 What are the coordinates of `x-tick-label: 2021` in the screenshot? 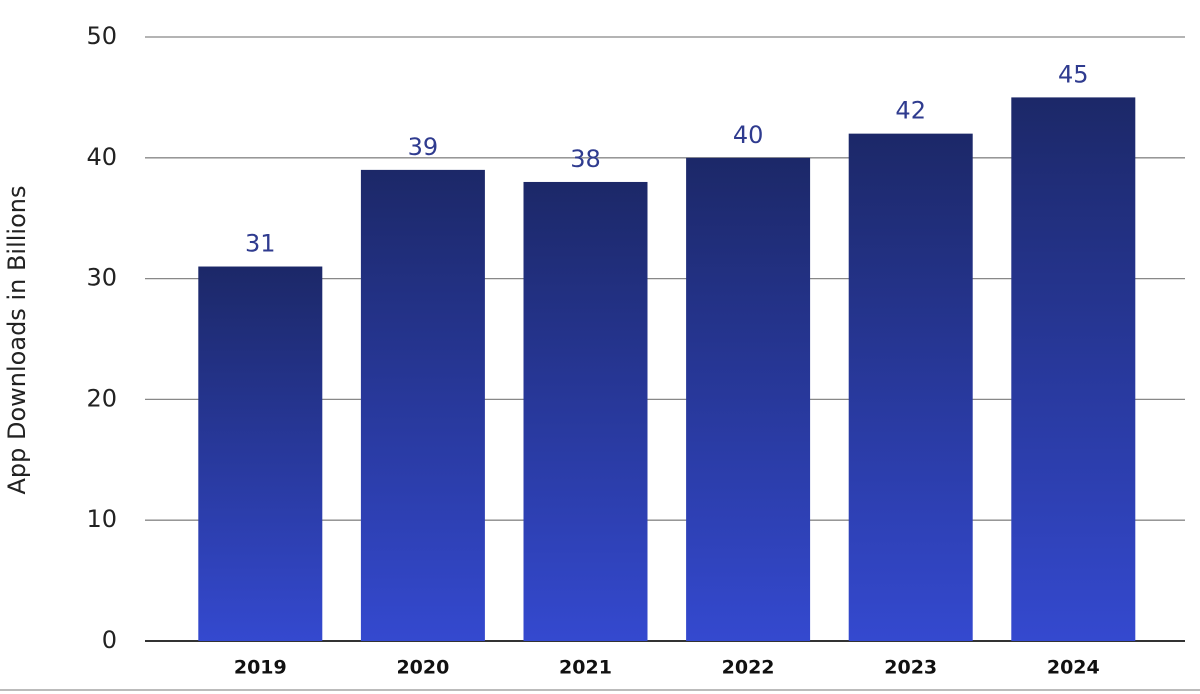 It's located at (585, 668).